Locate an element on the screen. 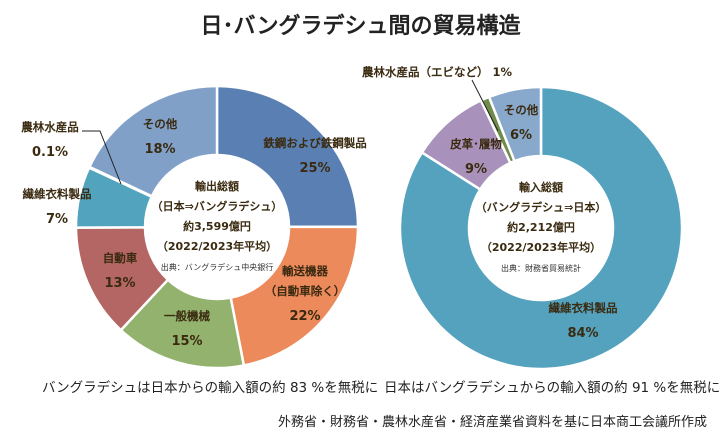 This screenshot has height=437, width=721. slice-value: 7% is located at coordinates (57, 219).